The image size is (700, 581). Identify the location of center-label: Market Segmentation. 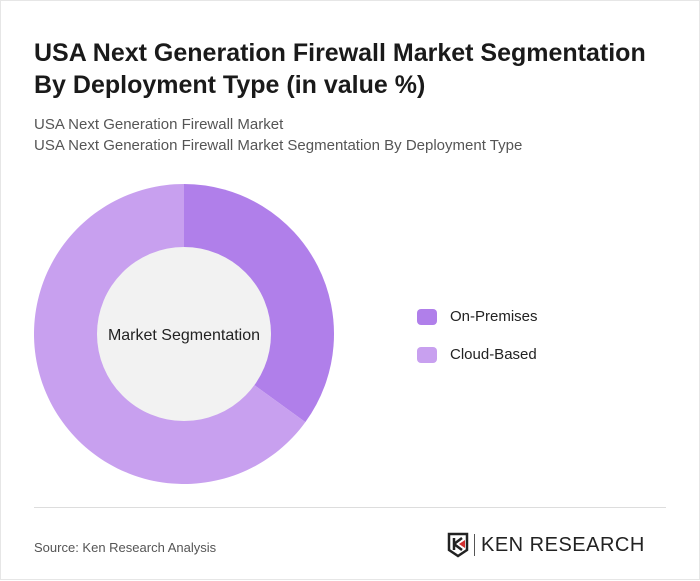
(184, 335).